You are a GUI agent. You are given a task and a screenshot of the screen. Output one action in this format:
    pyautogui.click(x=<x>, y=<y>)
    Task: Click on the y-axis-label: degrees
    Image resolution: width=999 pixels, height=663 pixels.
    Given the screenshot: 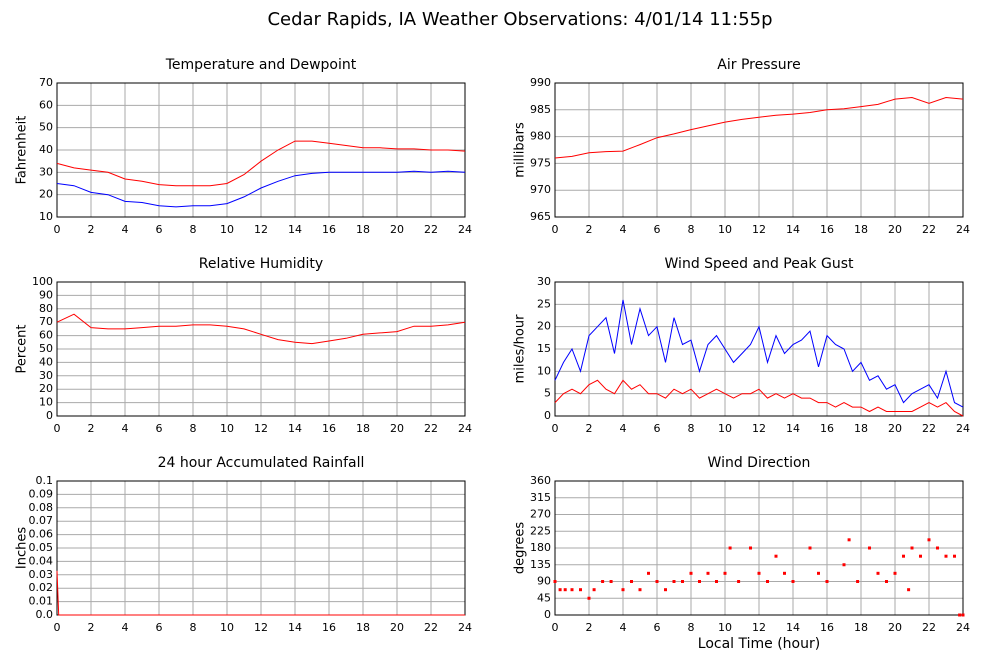 What is the action you would take?
    pyautogui.click(x=520, y=548)
    